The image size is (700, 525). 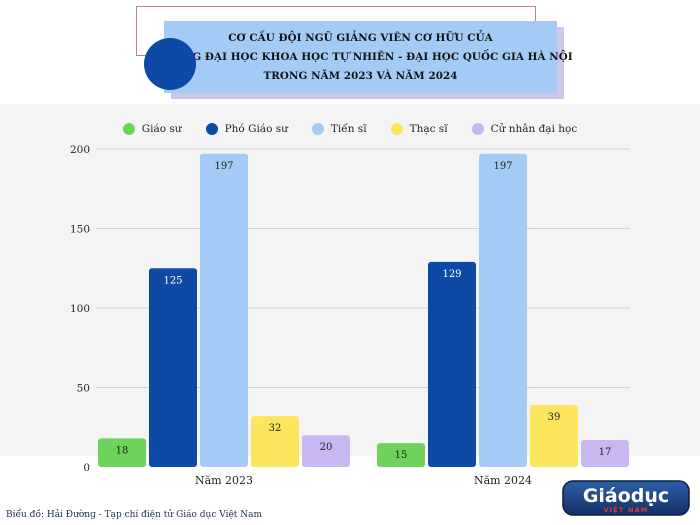 What do you see at coordinates (534, 129) in the screenshot?
I see `legend-label: Cử nhân đại học` at bounding box center [534, 129].